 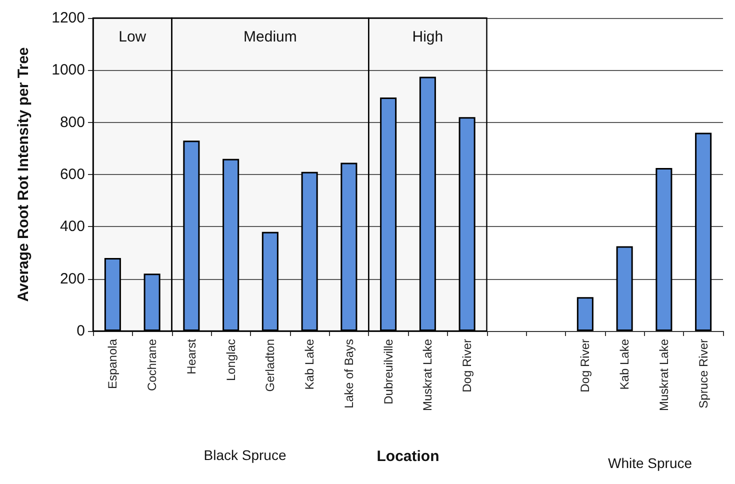 I want to click on band-label: High, so click(x=428, y=37).